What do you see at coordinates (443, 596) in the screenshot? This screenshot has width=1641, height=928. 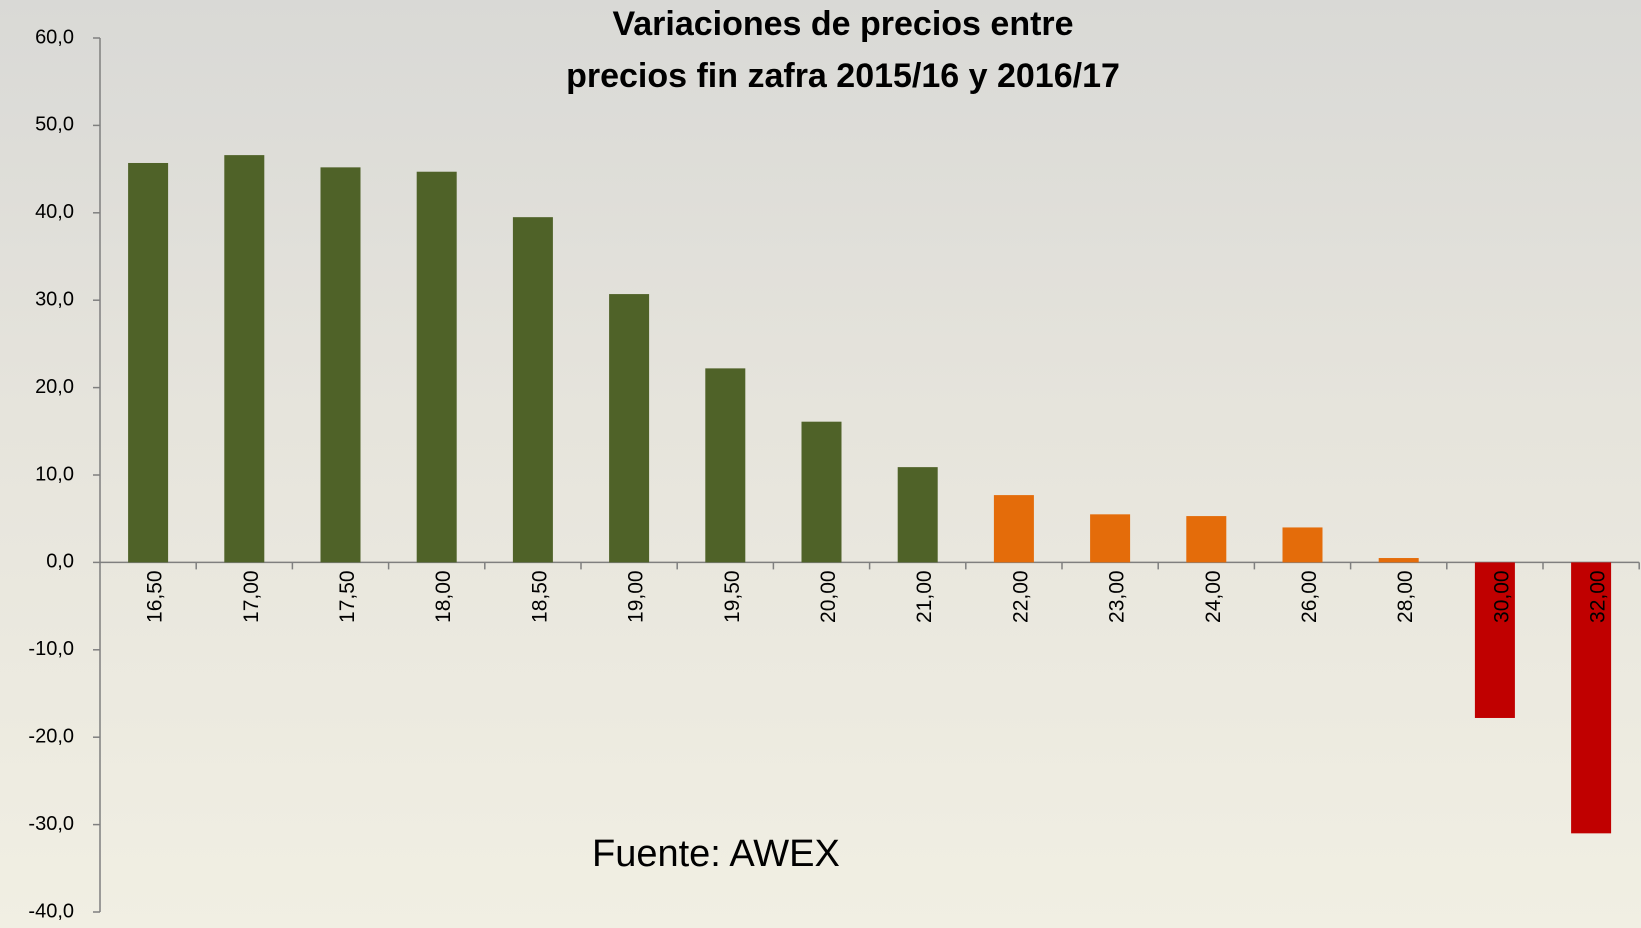 I see `x-tick-label: 18,00` at bounding box center [443, 596].